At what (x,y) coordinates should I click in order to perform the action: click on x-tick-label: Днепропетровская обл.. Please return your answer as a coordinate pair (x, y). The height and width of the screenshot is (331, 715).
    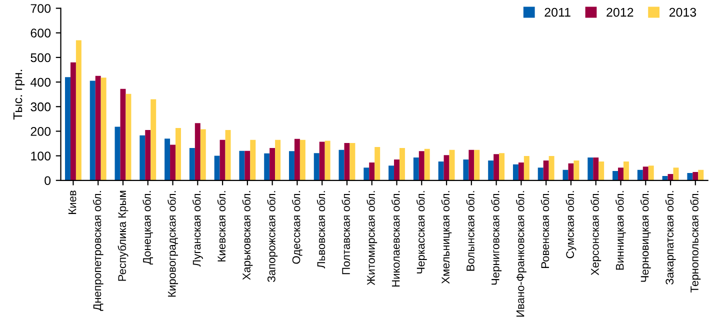
    Looking at the image, I should click on (98, 251).